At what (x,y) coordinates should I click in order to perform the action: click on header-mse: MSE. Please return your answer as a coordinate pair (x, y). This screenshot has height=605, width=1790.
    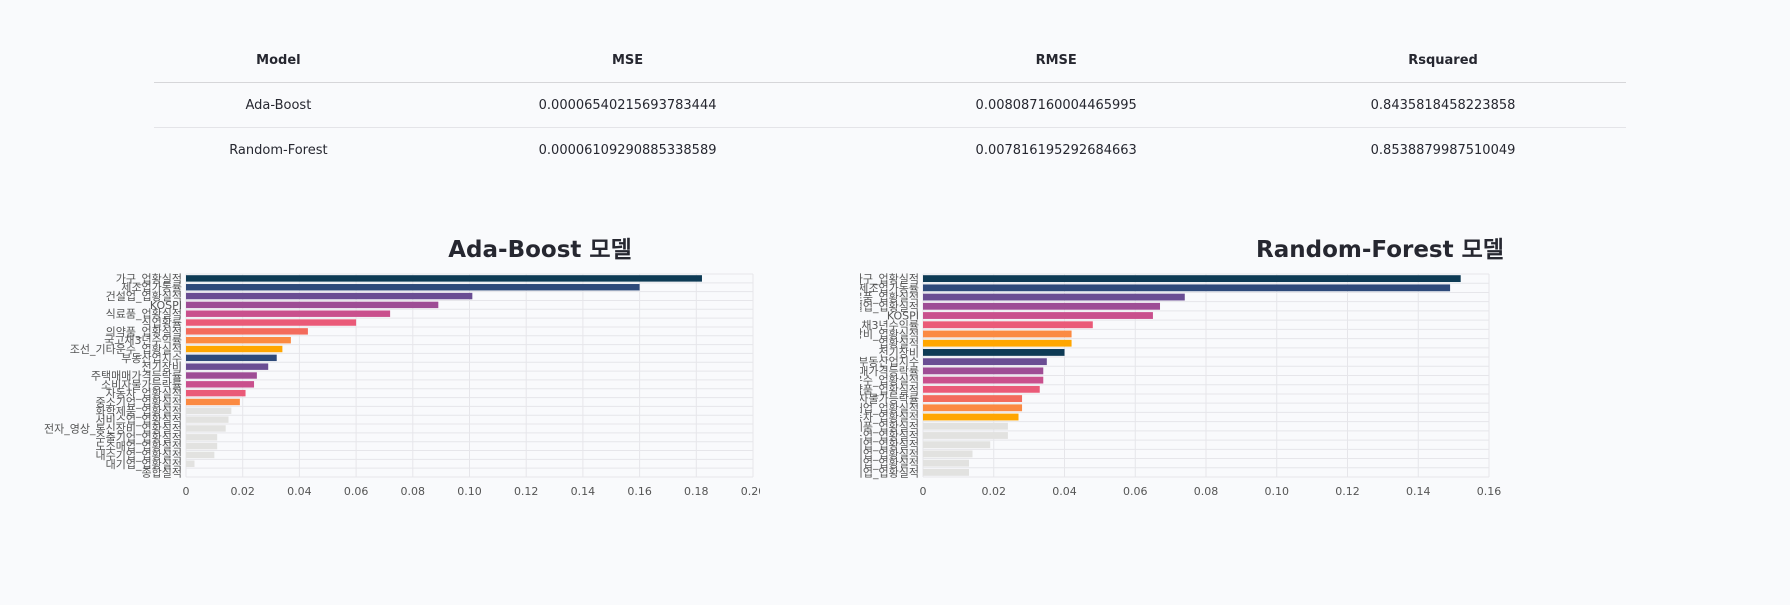
    Looking at the image, I should click on (627, 60).